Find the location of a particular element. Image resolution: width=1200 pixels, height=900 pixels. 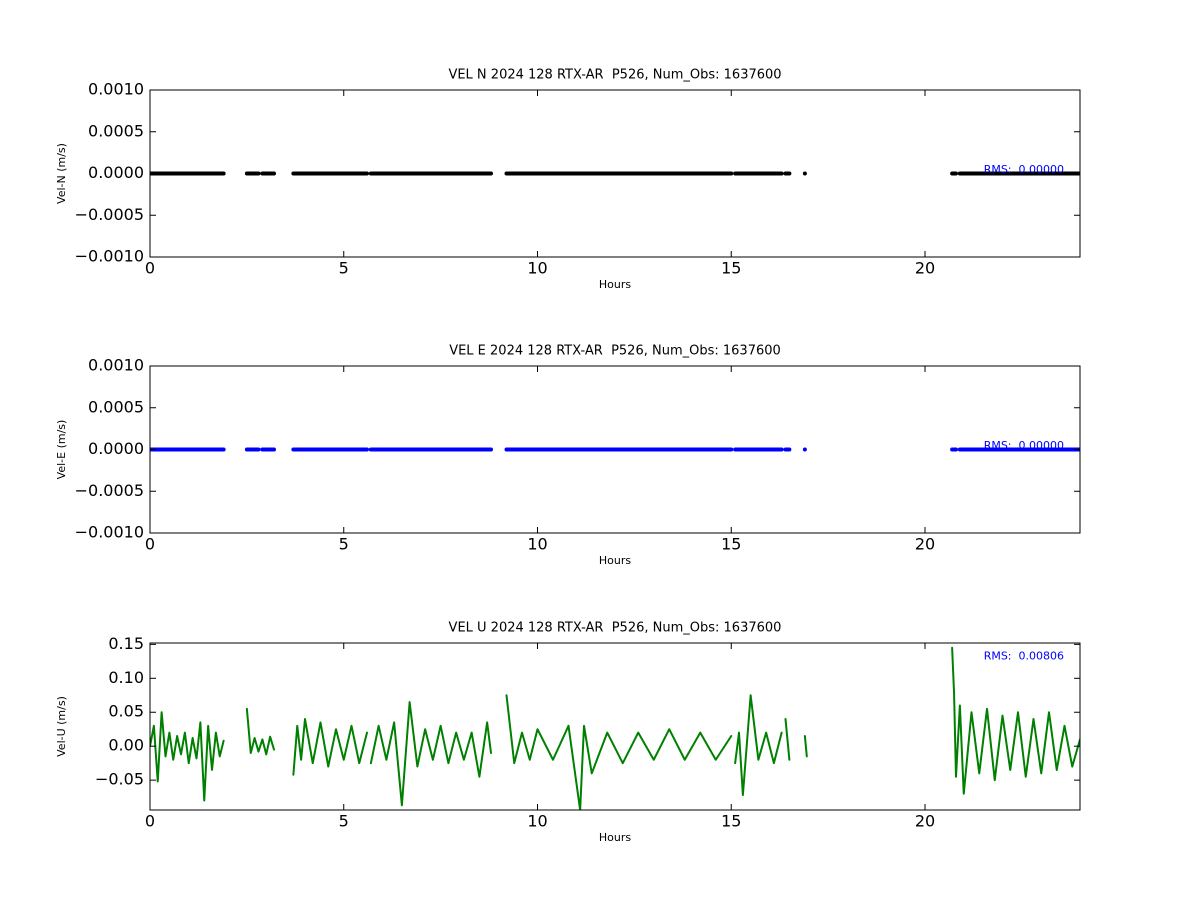

rms-annotation: RMS: 0.00806 is located at coordinates (1024, 655).